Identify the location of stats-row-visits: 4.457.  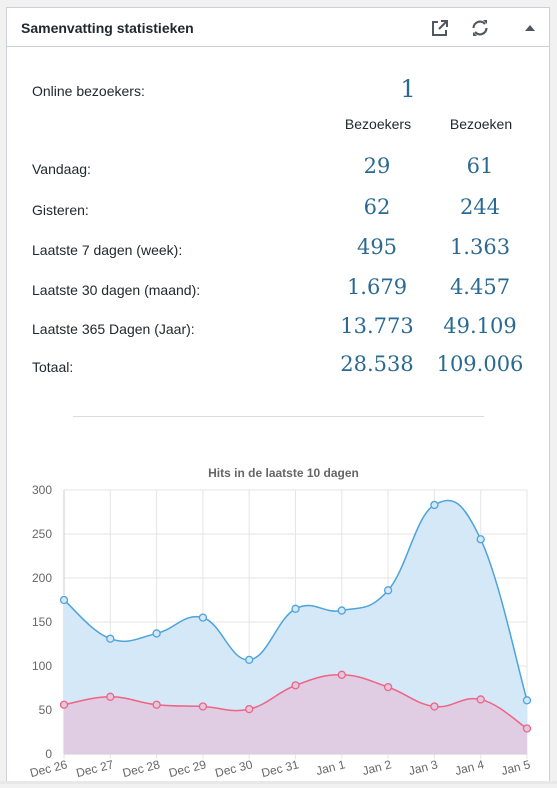
(480, 287).